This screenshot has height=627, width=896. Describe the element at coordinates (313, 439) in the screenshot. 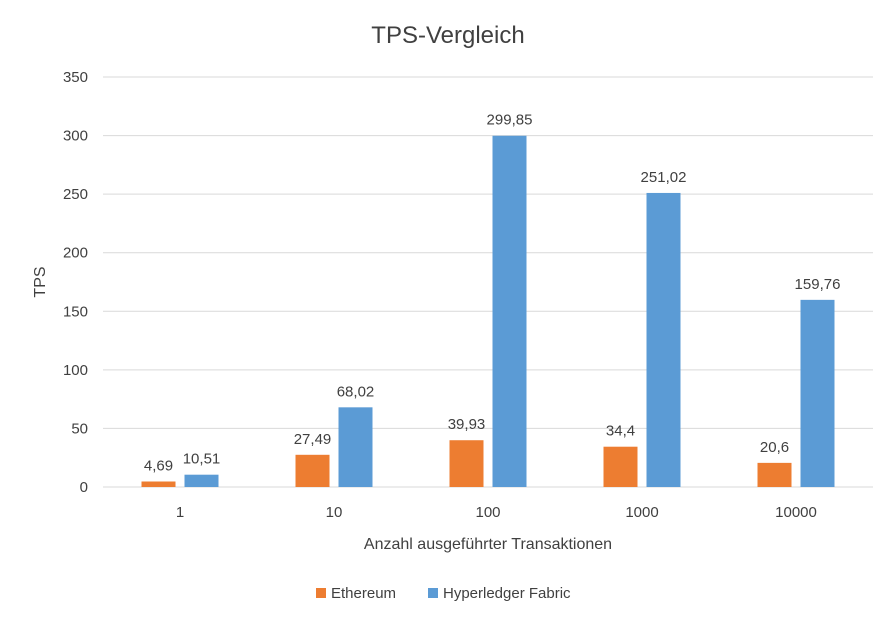

I see `data-label: 27,49` at that location.